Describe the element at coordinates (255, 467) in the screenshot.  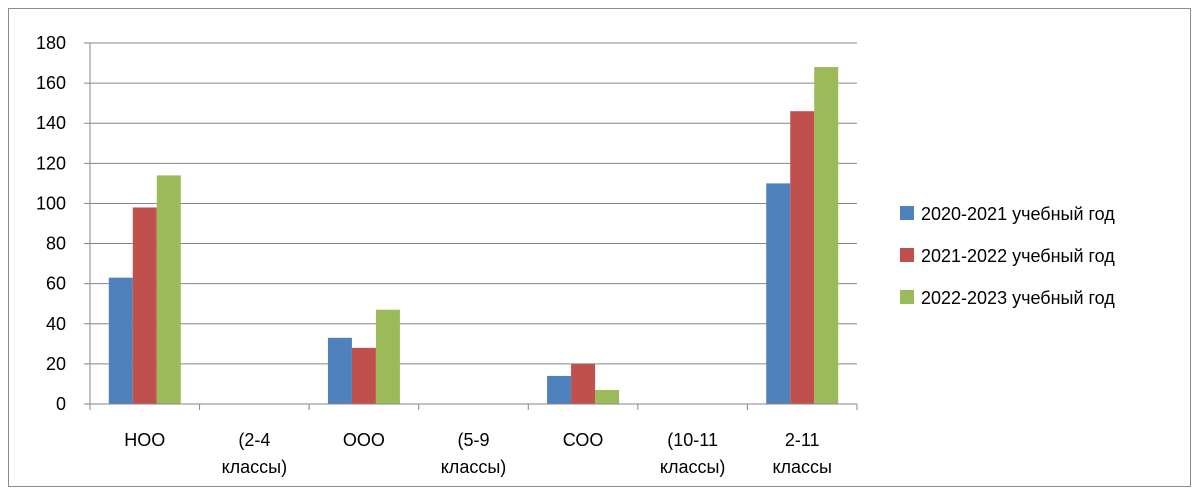
I see `x-tick-label-1-1: классы)` at that location.